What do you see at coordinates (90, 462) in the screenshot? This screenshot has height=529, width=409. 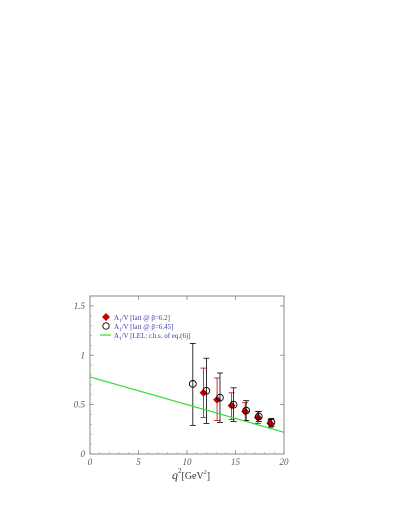 I see `x-tick-label-0: 0` at bounding box center [90, 462].